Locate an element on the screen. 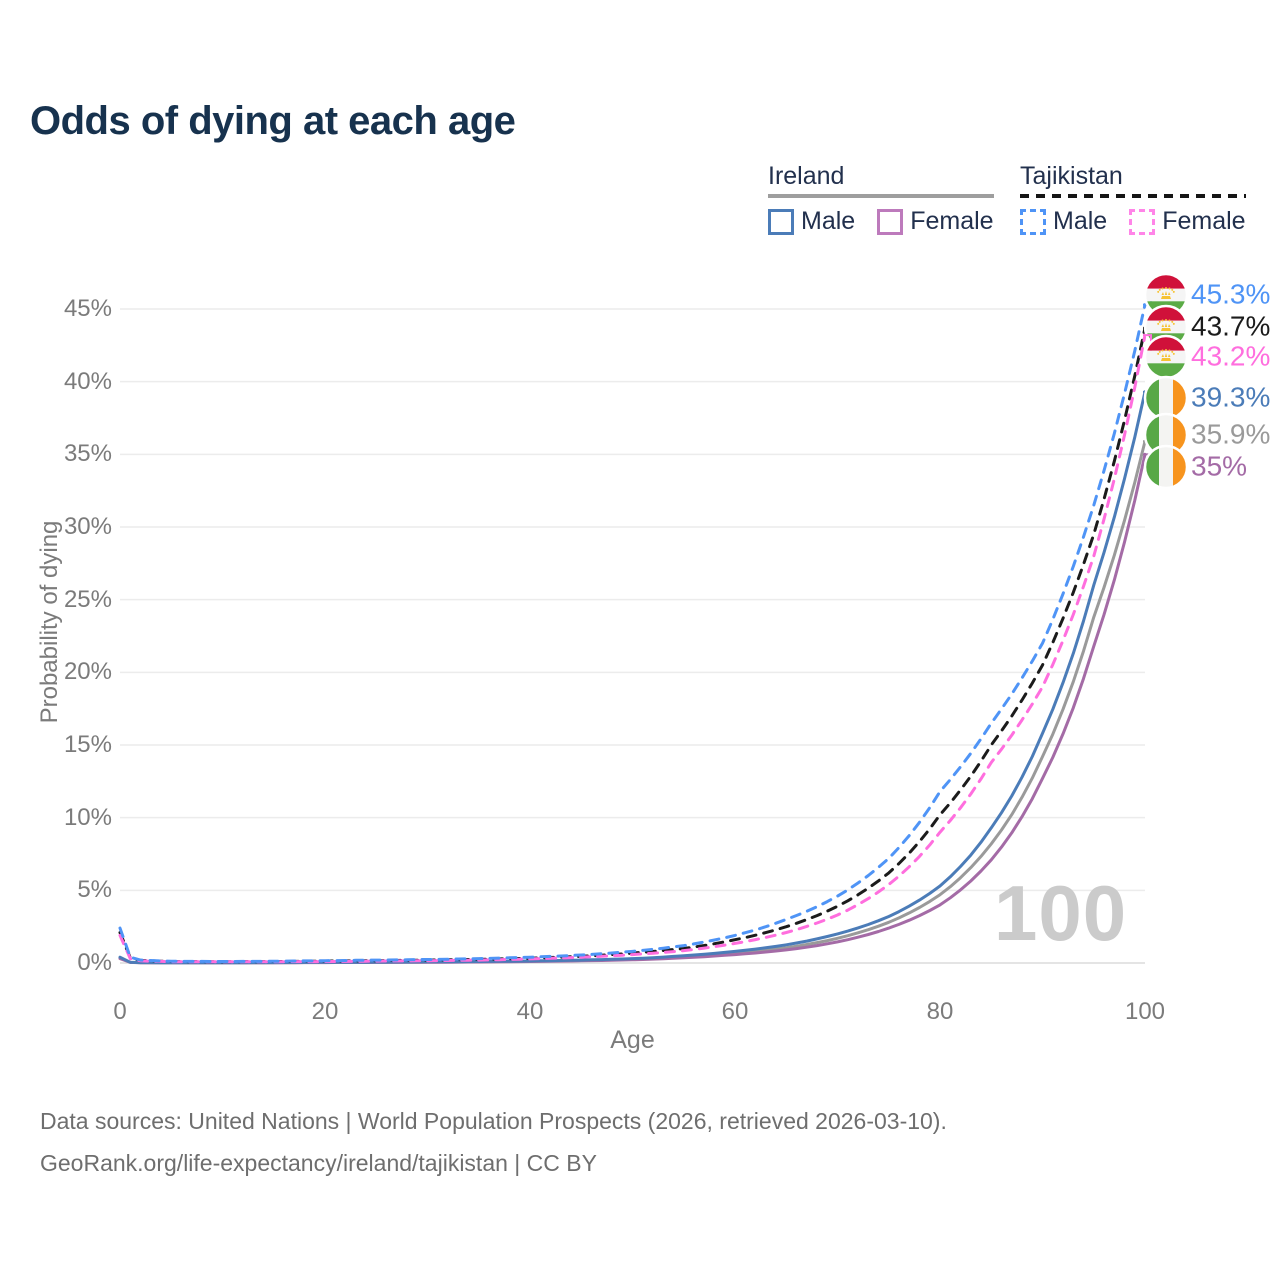 The width and height of the screenshot is (1280, 1280). legend-item-ireland-female: Female is located at coordinates (935, 221).